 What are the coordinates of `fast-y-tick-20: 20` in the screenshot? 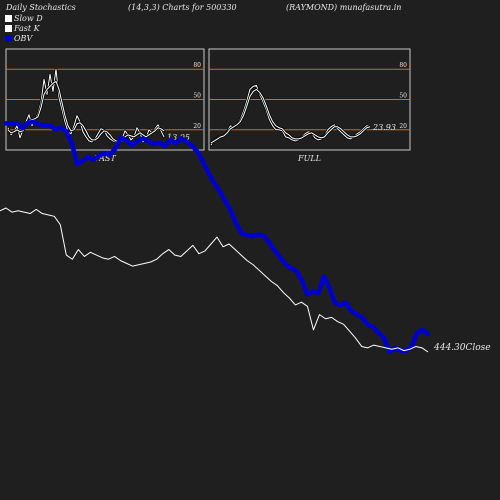 It's located at (197, 126).